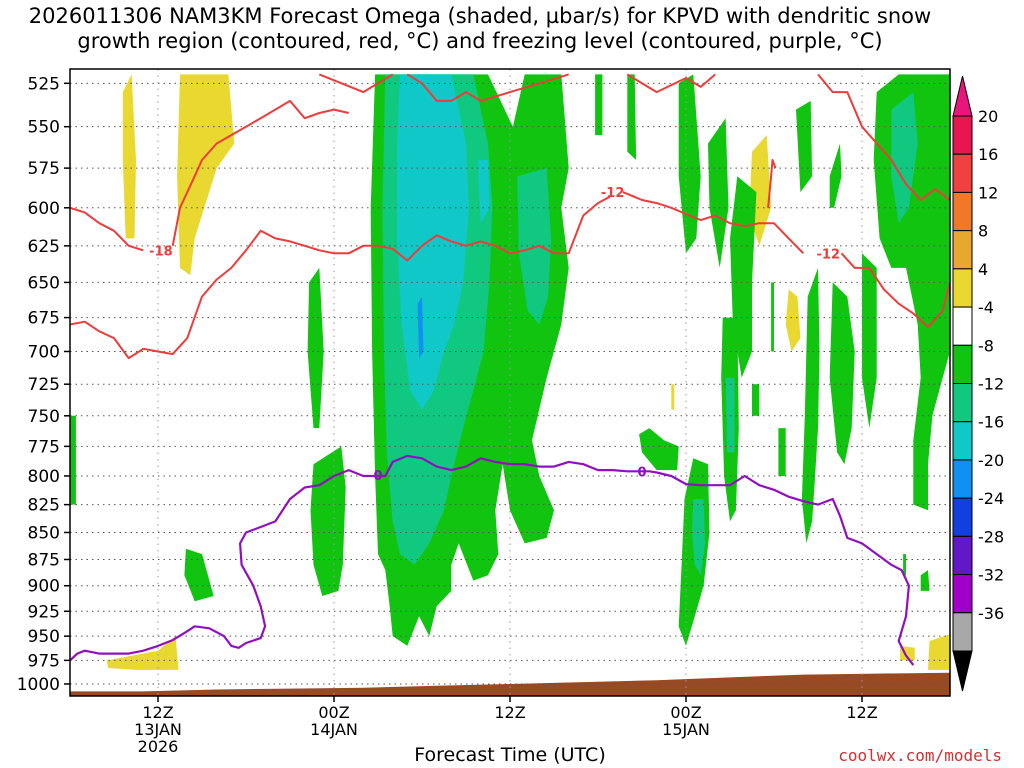  I want to click on y-tick-label: 1000, so click(38, 685).